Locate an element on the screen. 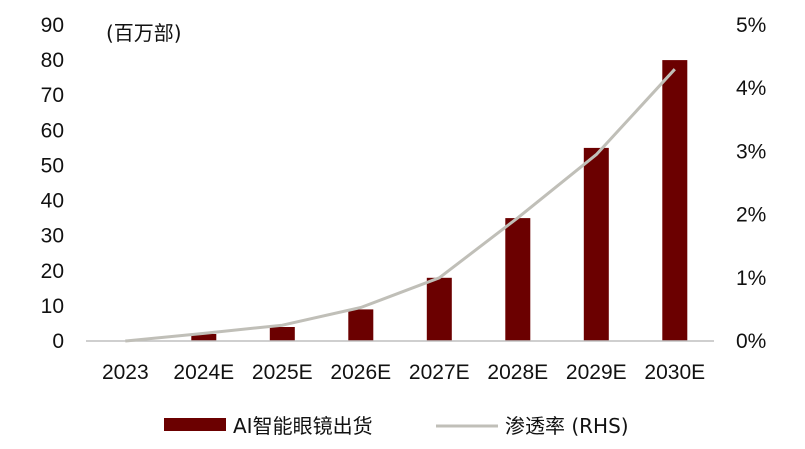 This screenshot has height=449, width=805. left-tick-70: 70 is located at coordinates (52, 95).